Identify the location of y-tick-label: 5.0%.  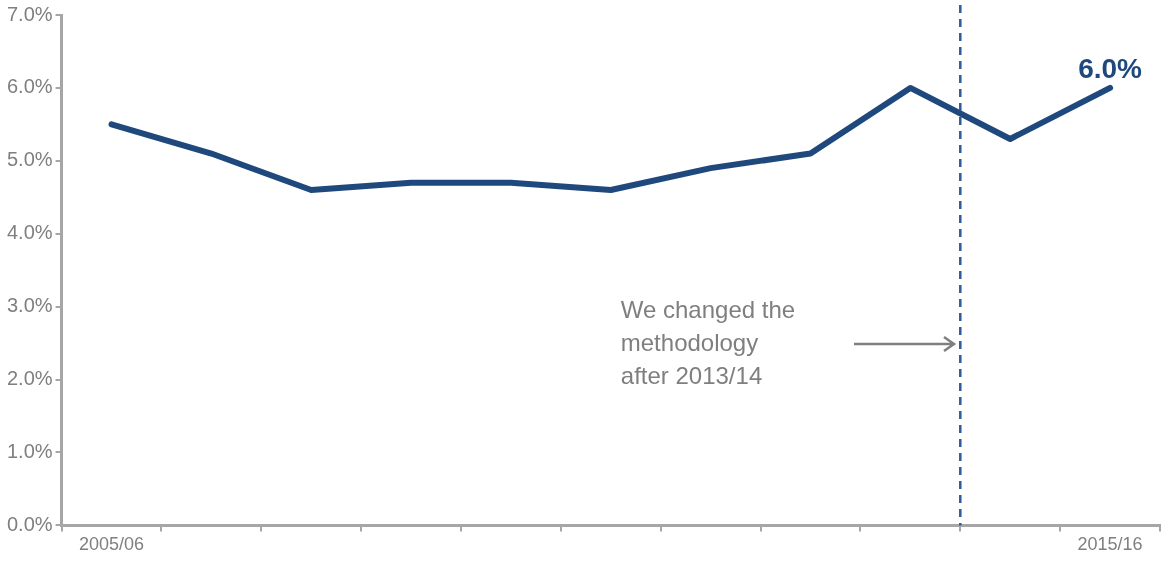
(29, 159).